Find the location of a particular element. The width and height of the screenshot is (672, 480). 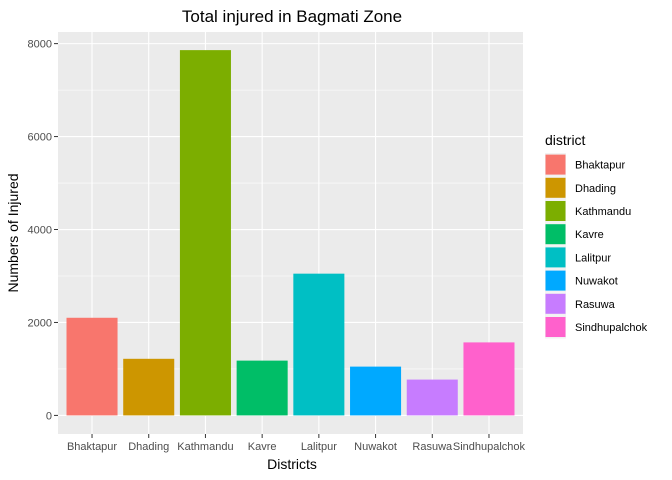

bar-kavre is located at coordinates (262, 388).